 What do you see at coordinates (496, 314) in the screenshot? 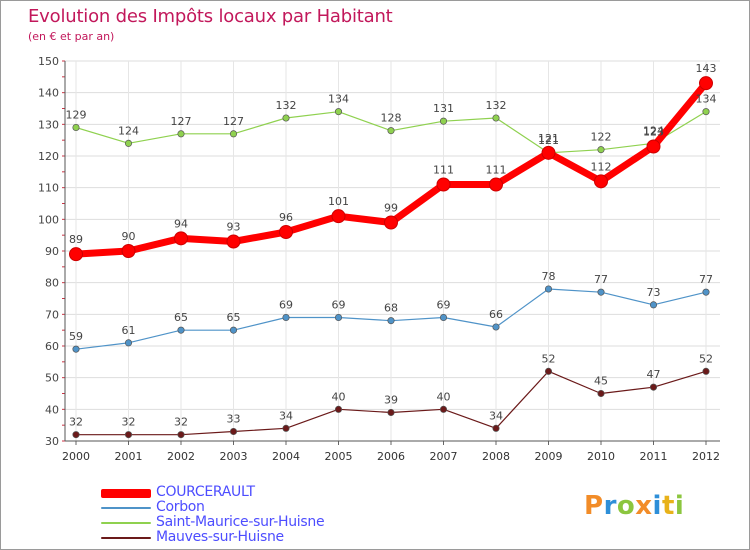
I see `data-label: 66` at bounding box center [496, 314].